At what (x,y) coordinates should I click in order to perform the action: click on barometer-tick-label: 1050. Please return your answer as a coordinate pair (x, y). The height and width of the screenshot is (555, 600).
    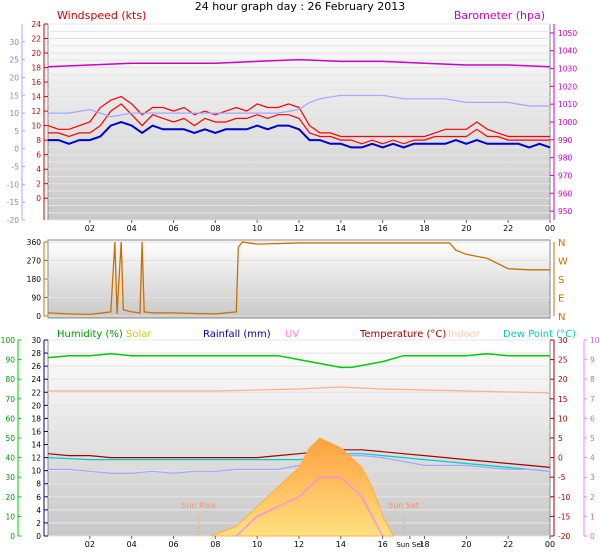
    Looking at the image, I should click on (567, 33).